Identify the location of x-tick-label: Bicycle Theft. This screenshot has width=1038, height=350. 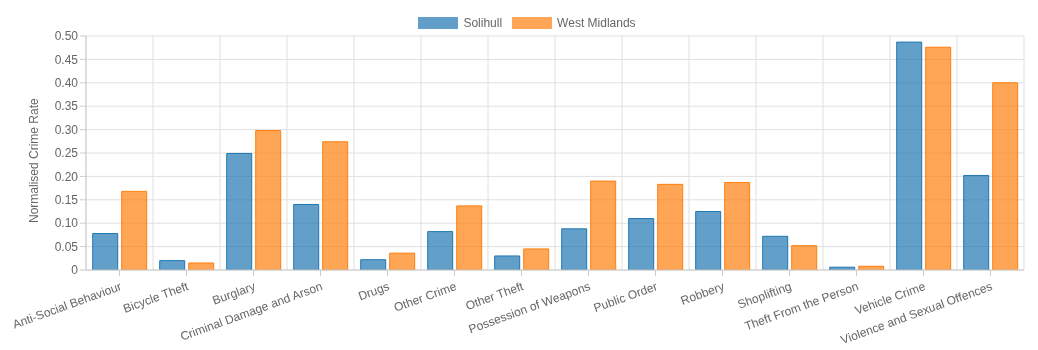
(156, 297).